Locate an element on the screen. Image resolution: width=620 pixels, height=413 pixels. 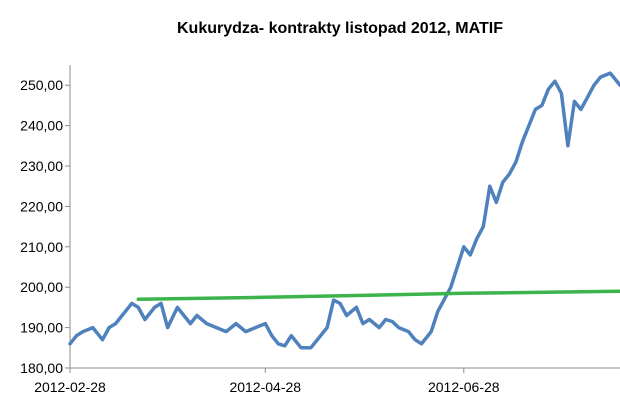
y-tick-label: 210,00 is located at coordinates (41, 247).